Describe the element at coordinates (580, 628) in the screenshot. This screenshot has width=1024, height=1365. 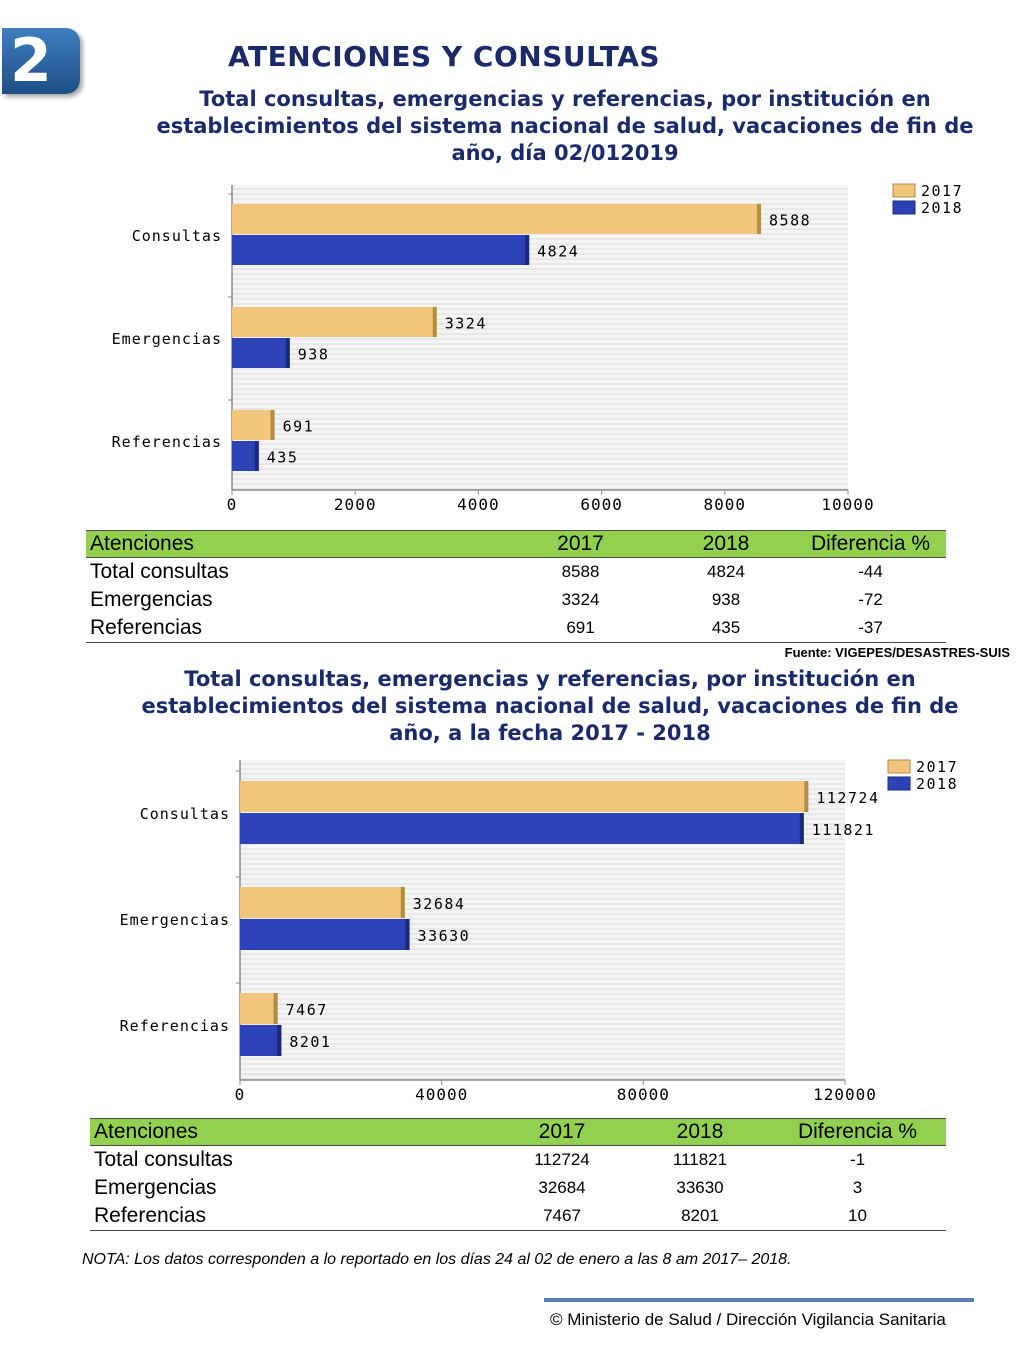
I see `cell-2017: 691` at that location.